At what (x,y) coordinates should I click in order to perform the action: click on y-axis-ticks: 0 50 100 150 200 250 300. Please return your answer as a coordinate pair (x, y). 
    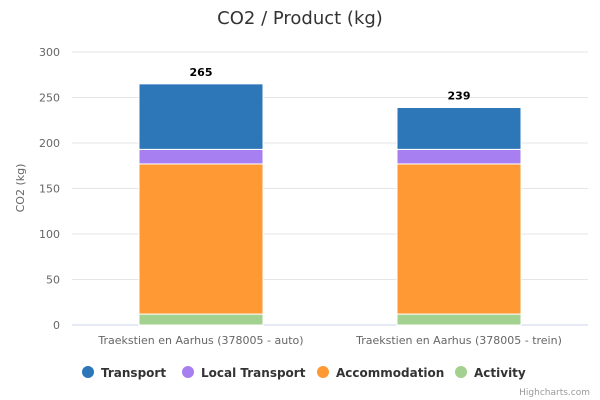
    Looking at the image, I should click on (49, 189).